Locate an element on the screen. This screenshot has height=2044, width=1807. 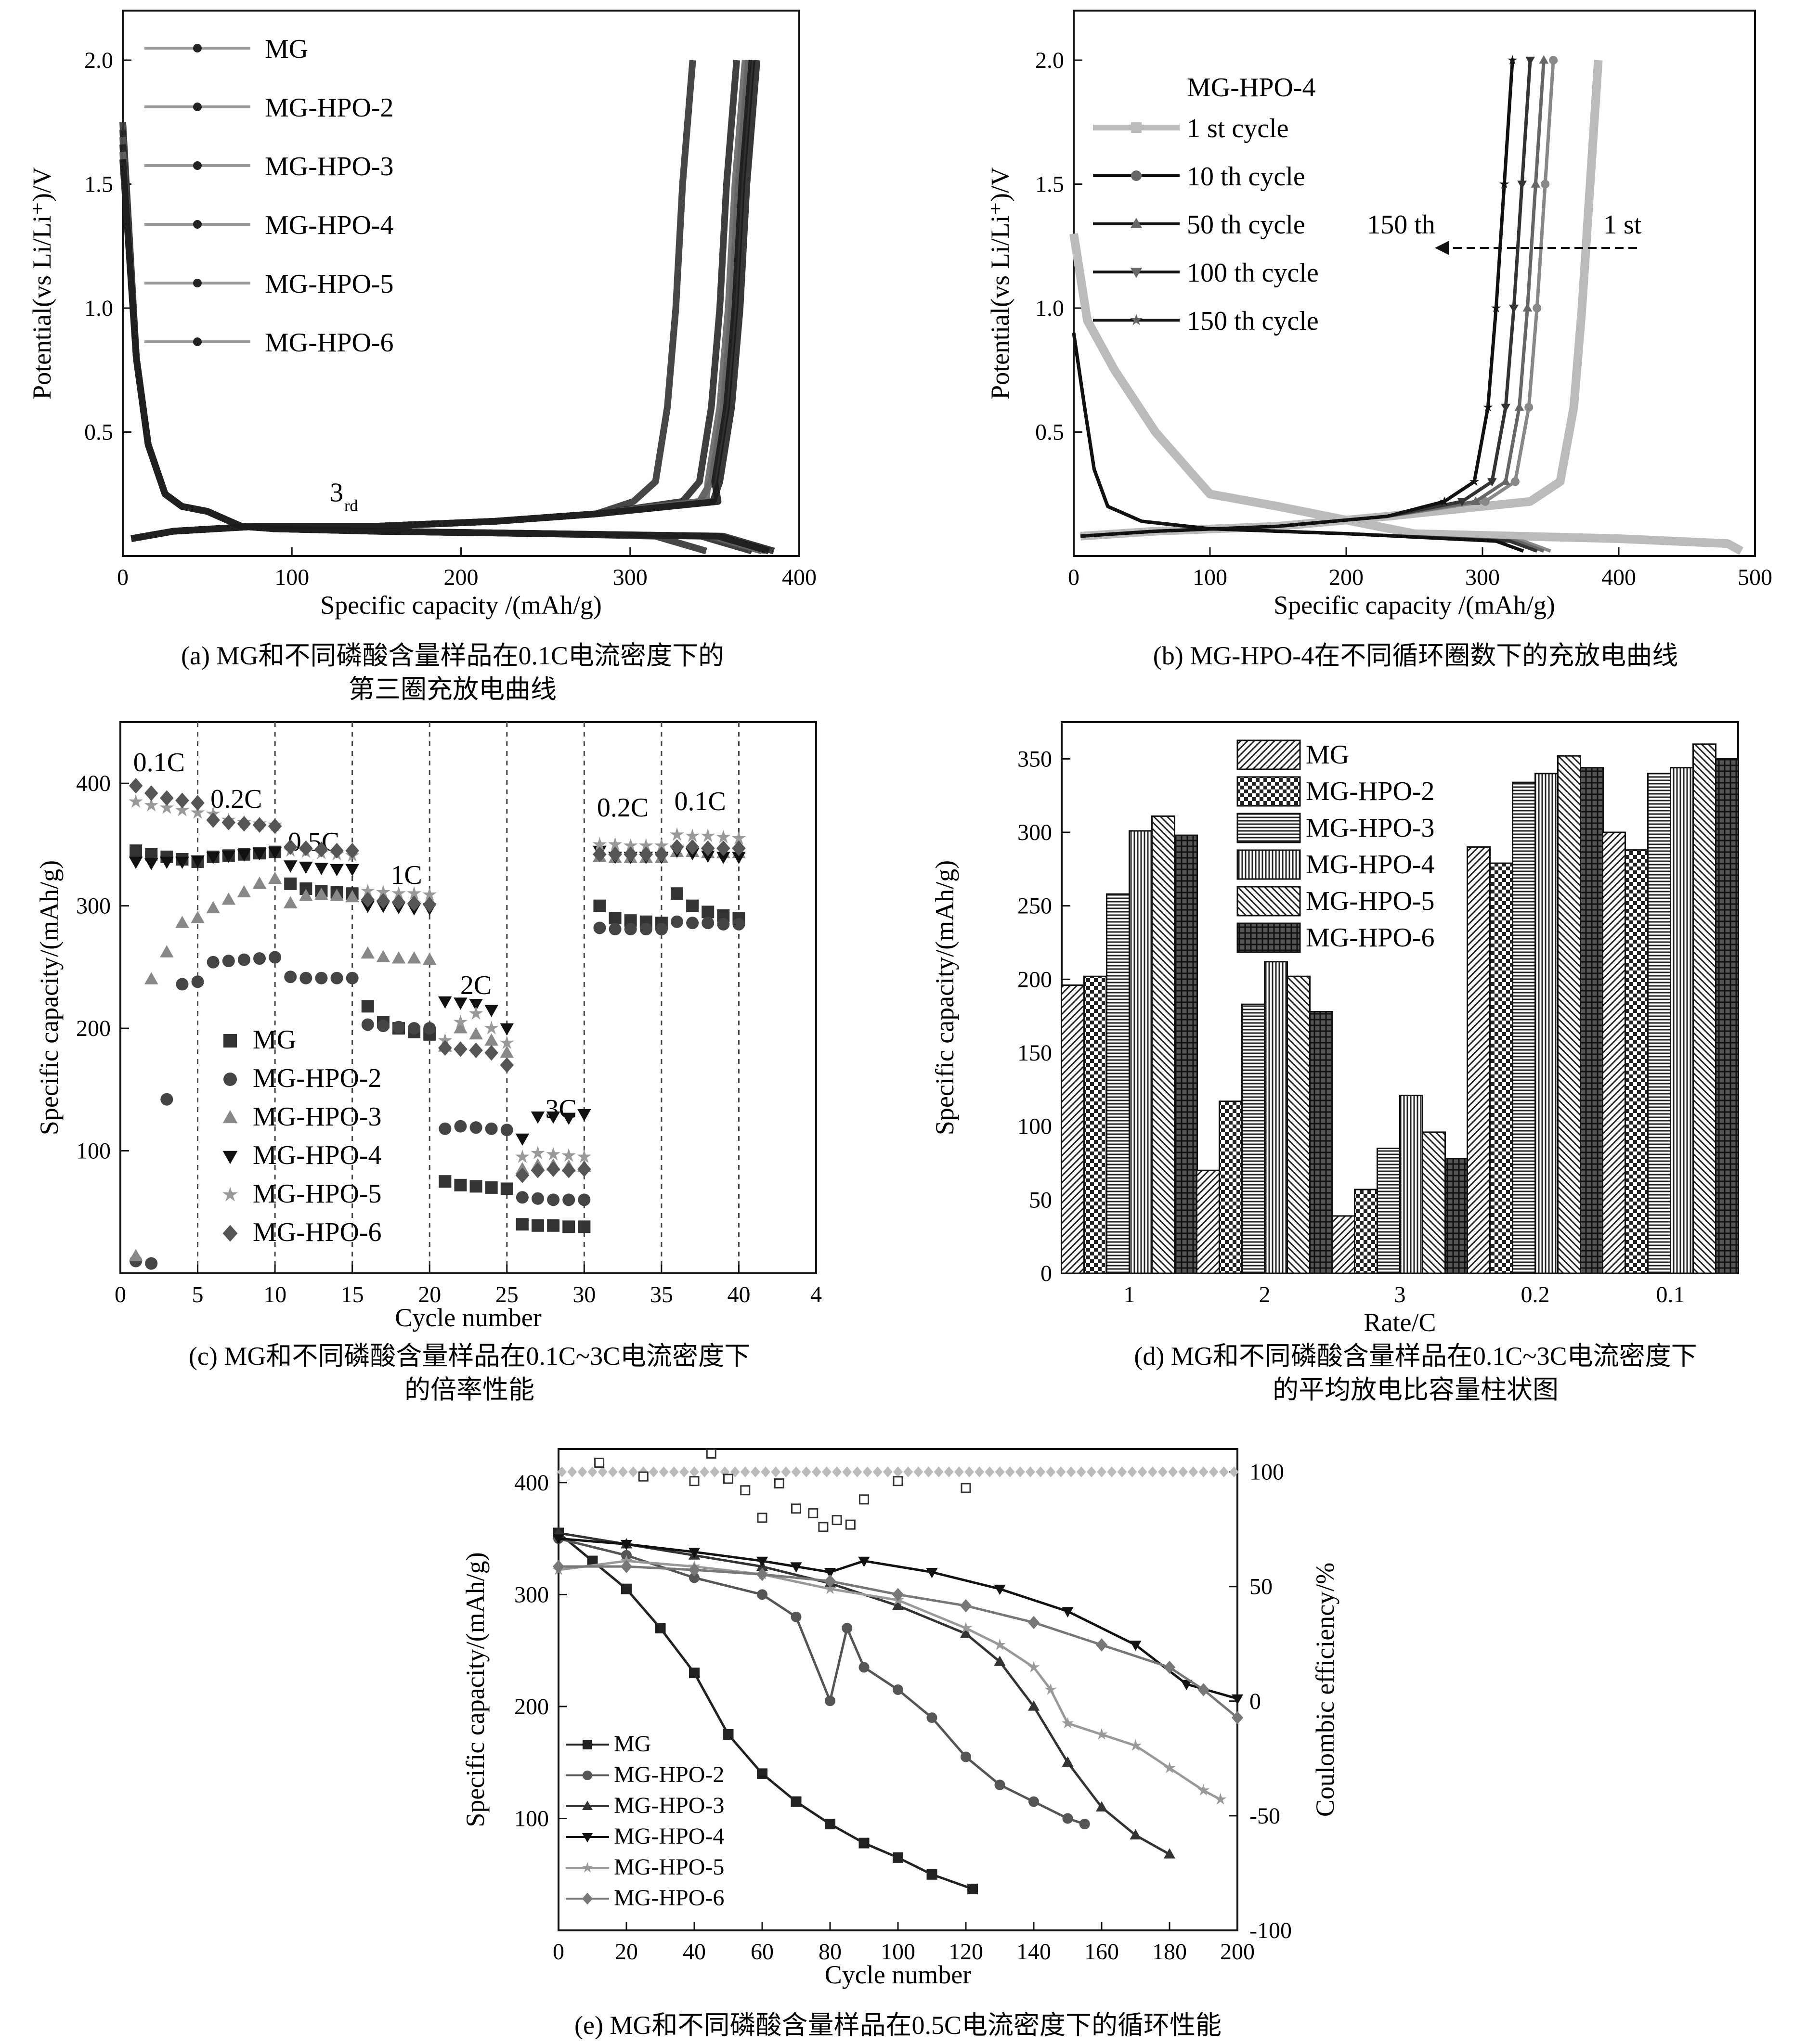
x-tick-label: 100 is located at coordinates (1210, 577).